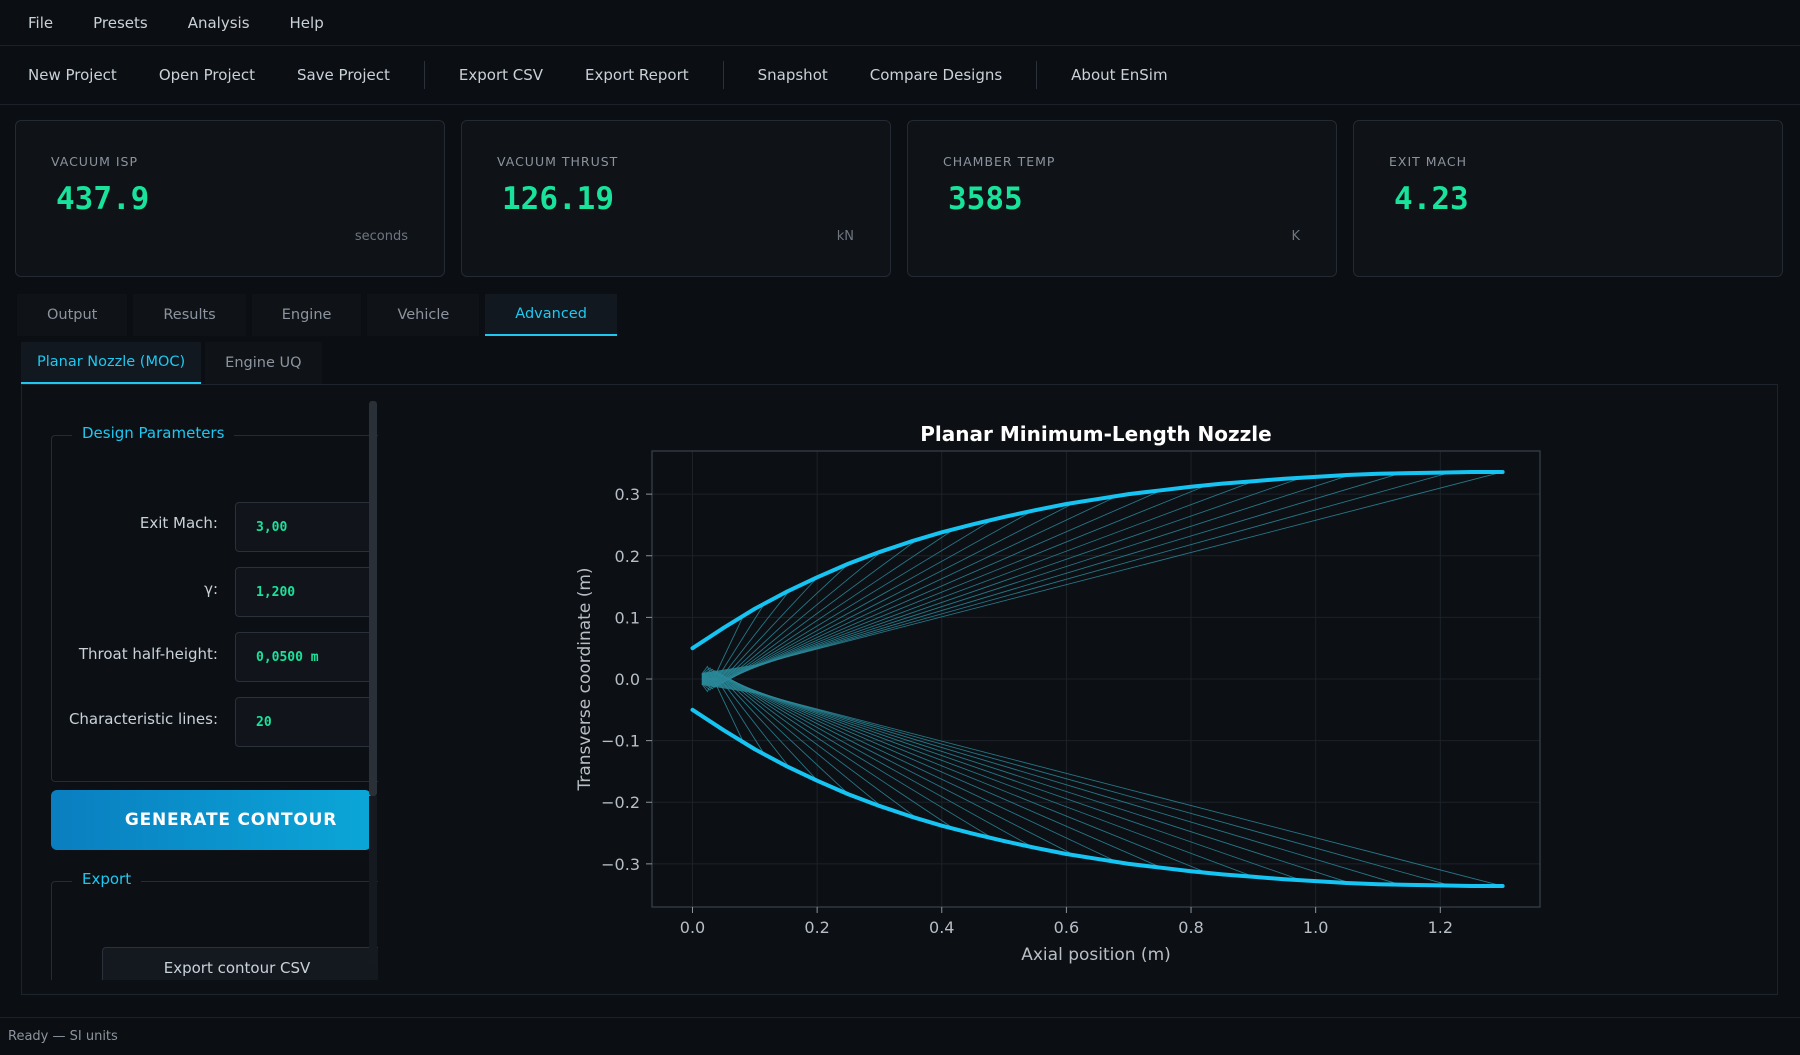  Describe the element at coordinates (381, 236) in the screenshot. I see `metric-unit: seconds` at that location.